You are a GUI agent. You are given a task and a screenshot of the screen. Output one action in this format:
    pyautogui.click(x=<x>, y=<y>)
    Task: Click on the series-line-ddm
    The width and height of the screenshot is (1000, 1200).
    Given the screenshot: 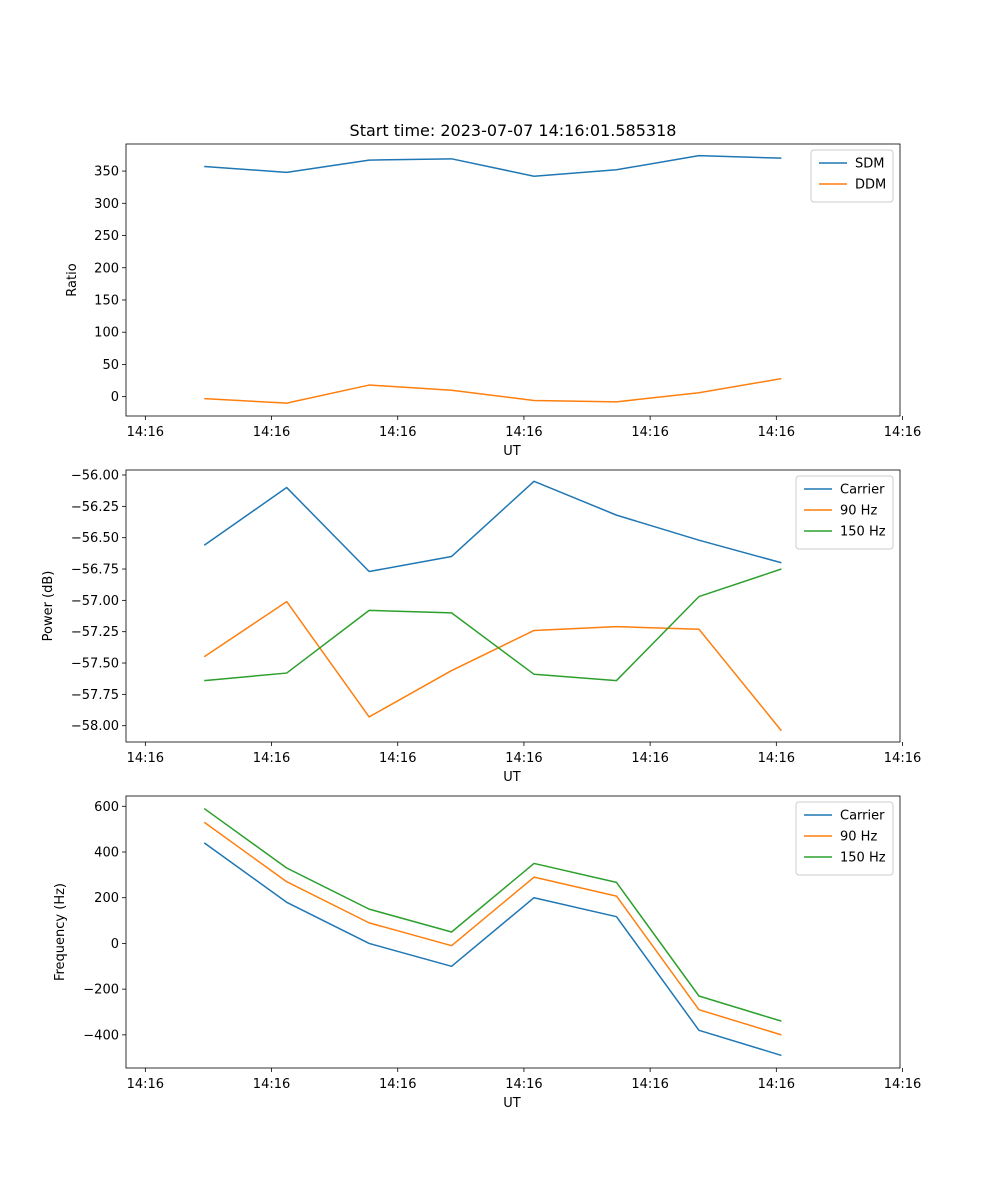 What is the action you would take?
    pyautogui.click(x=493, y=390)
    